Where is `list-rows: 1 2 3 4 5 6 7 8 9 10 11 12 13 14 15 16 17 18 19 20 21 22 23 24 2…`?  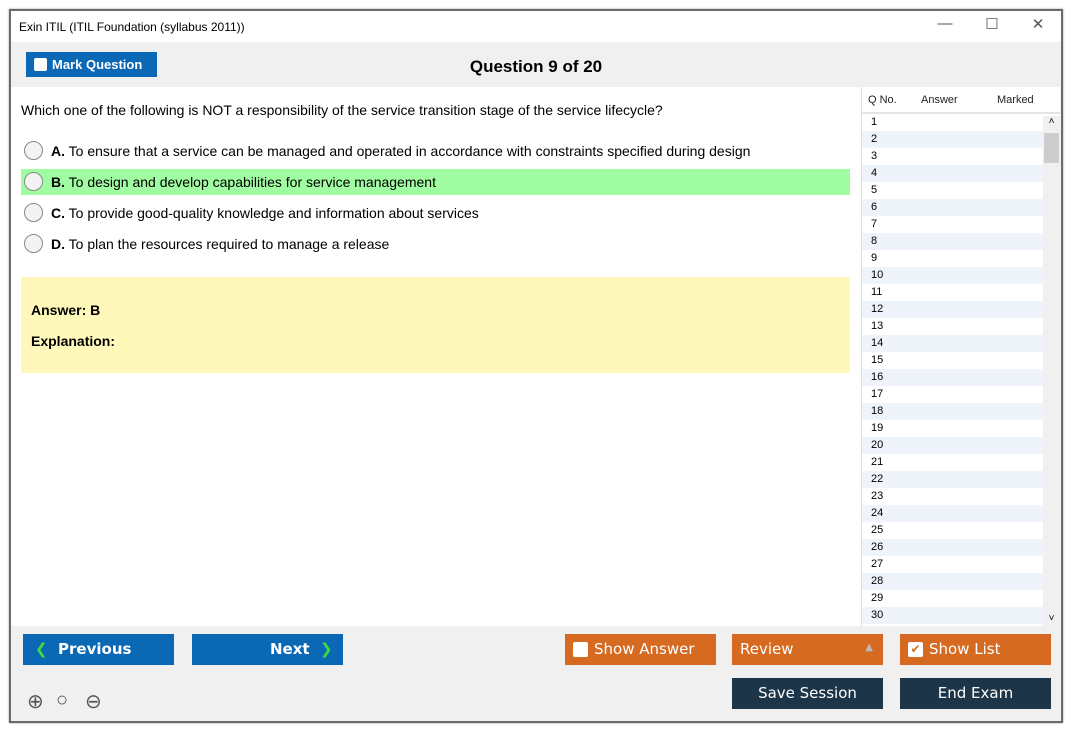
list-rows: 1 2 3 4 5 6 7 8 9 10 11 12 13 14 15 16 17 18 19 20 21 22 23 24 2… is located at coordinates (961, 369).